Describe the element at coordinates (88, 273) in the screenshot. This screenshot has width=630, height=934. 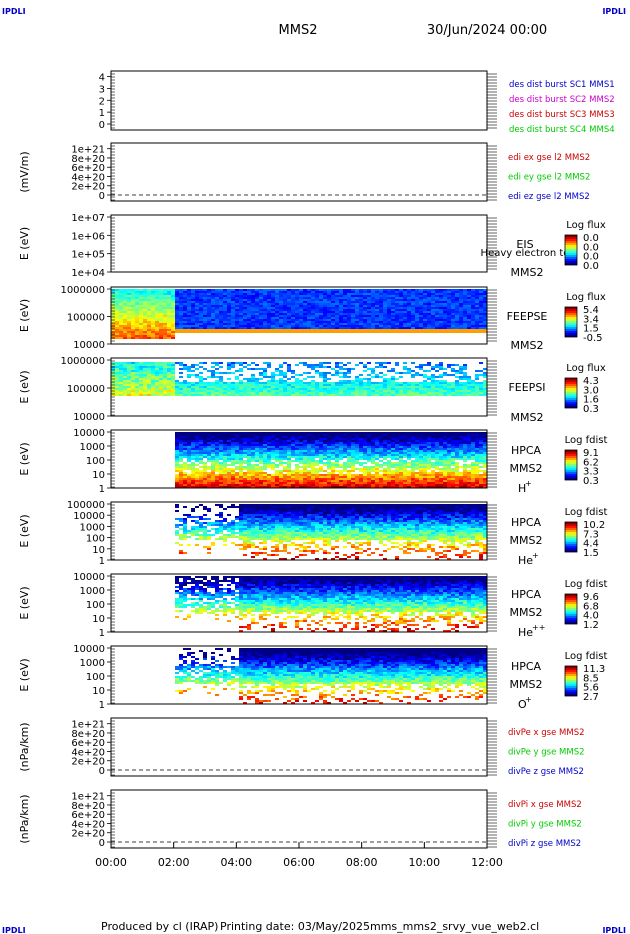
I see `y-tick-label: 1e+04` at that location.